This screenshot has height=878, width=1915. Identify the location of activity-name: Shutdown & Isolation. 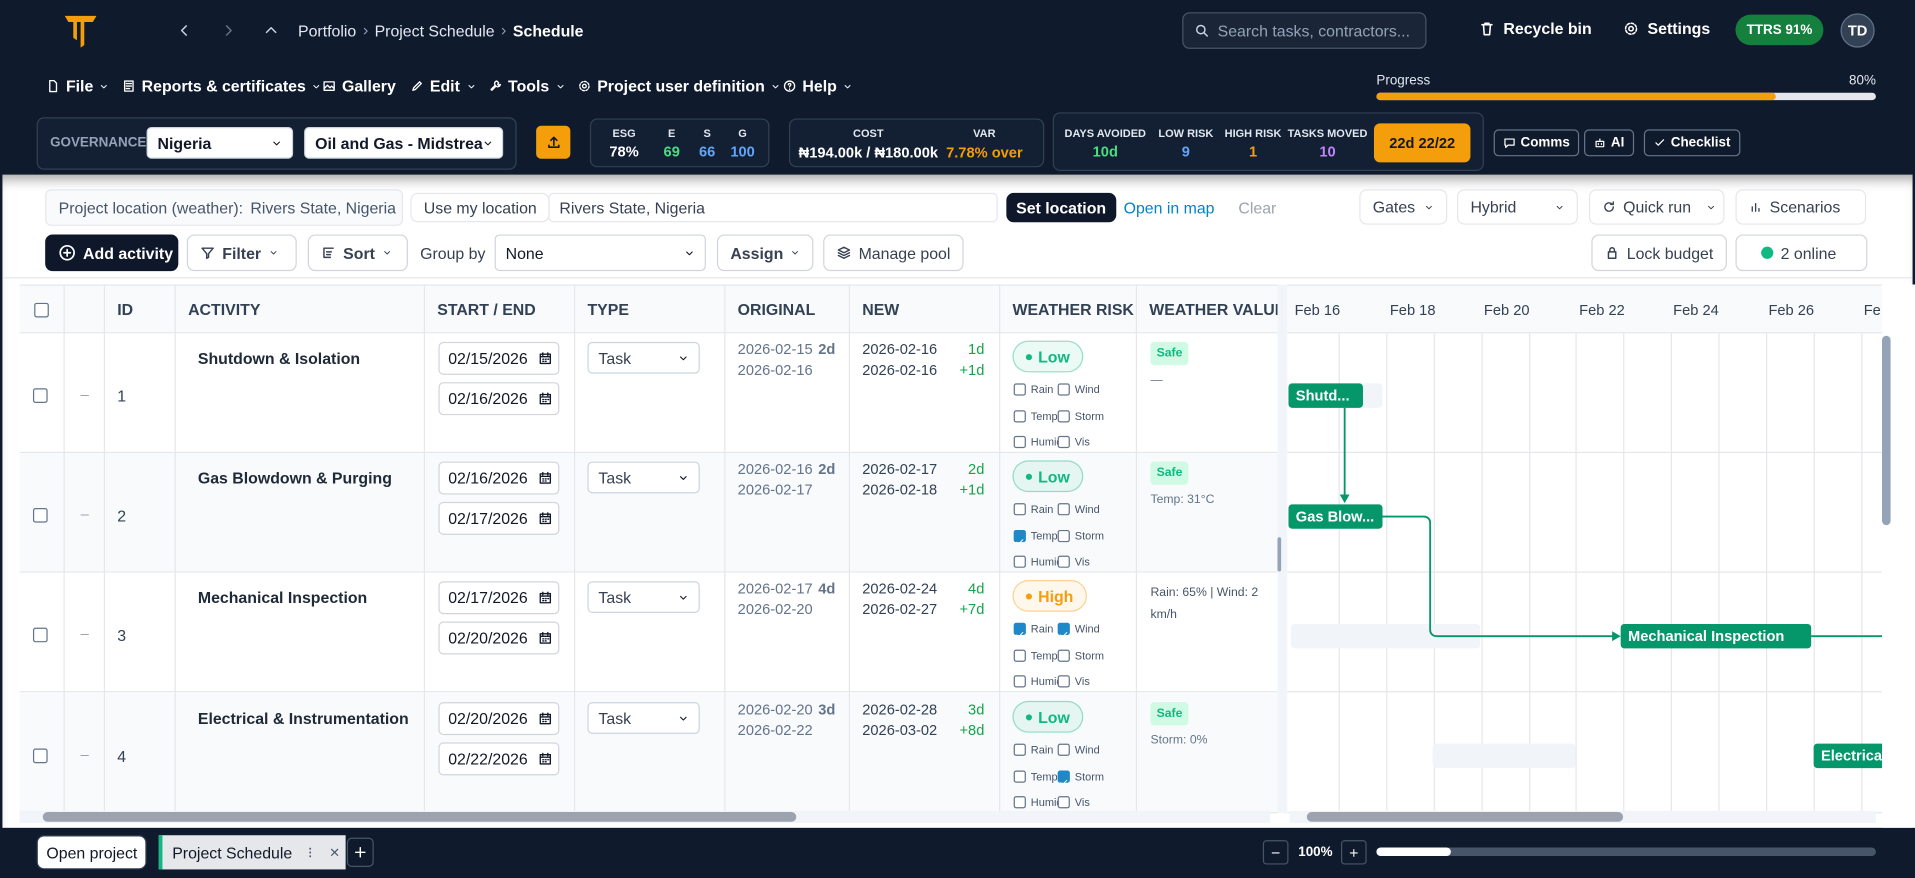
(279, 358).